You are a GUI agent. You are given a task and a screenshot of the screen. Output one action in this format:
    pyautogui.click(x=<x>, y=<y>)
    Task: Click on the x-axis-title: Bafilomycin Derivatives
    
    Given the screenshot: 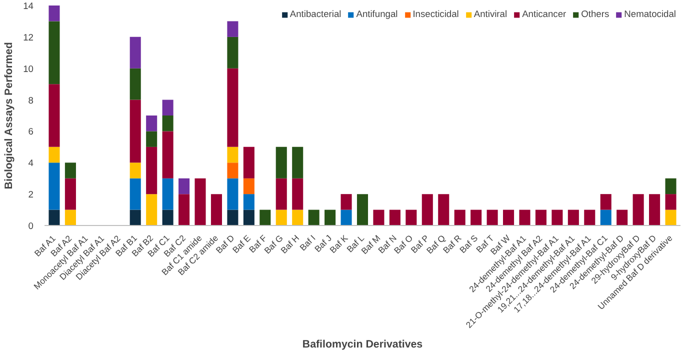 What is the action you would take?
    pyautogui.click(x=362, y=344)
    